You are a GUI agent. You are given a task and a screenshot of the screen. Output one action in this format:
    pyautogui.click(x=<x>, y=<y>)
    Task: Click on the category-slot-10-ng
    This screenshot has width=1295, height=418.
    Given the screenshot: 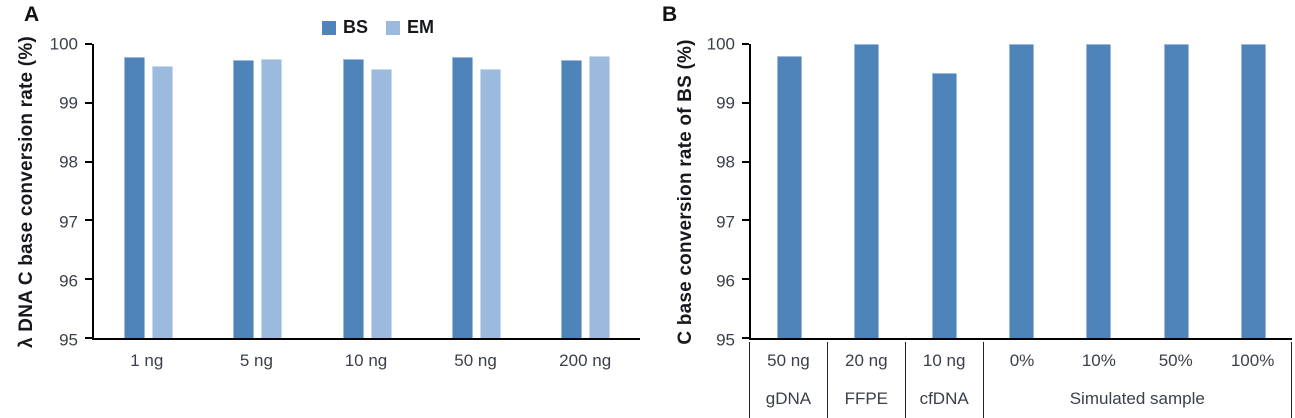 What is the action you would take?
    pyautogui.click(x=366, y=191)
    